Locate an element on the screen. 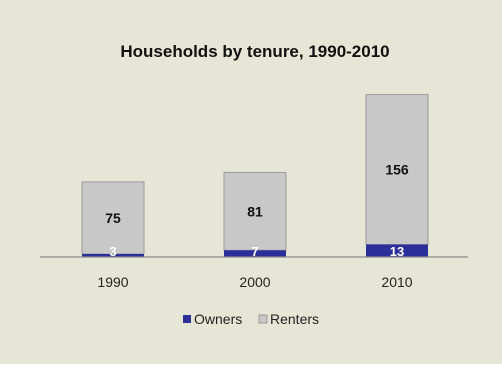 This screenshot has height=369, width=502. bar-owners-2010 is located at coordinates (397, 250).